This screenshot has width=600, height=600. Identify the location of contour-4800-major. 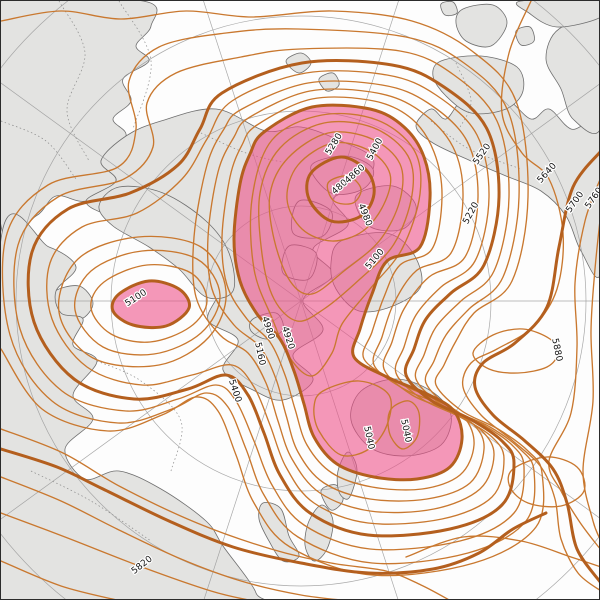
(340, 189).